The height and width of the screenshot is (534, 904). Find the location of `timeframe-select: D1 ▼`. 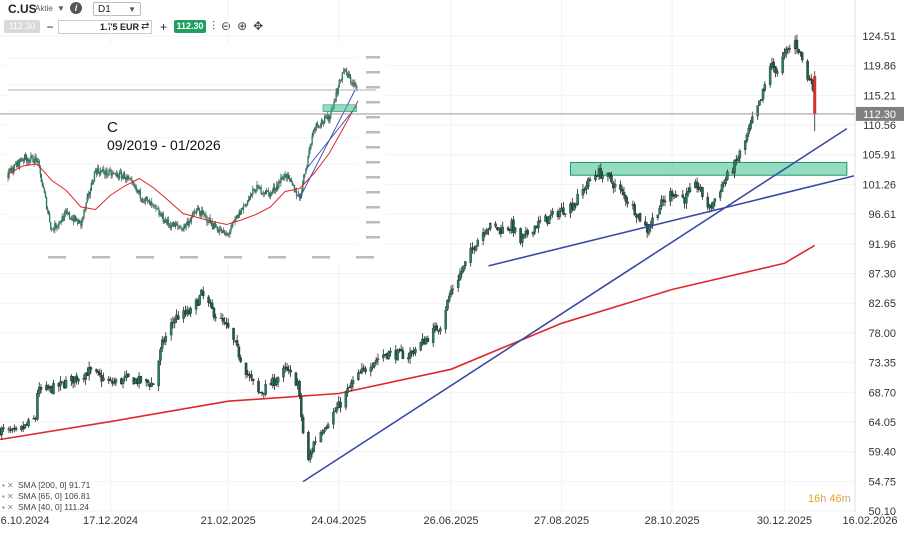

timeframe-select: D1 ▼ is located at coordinates (117, 9).